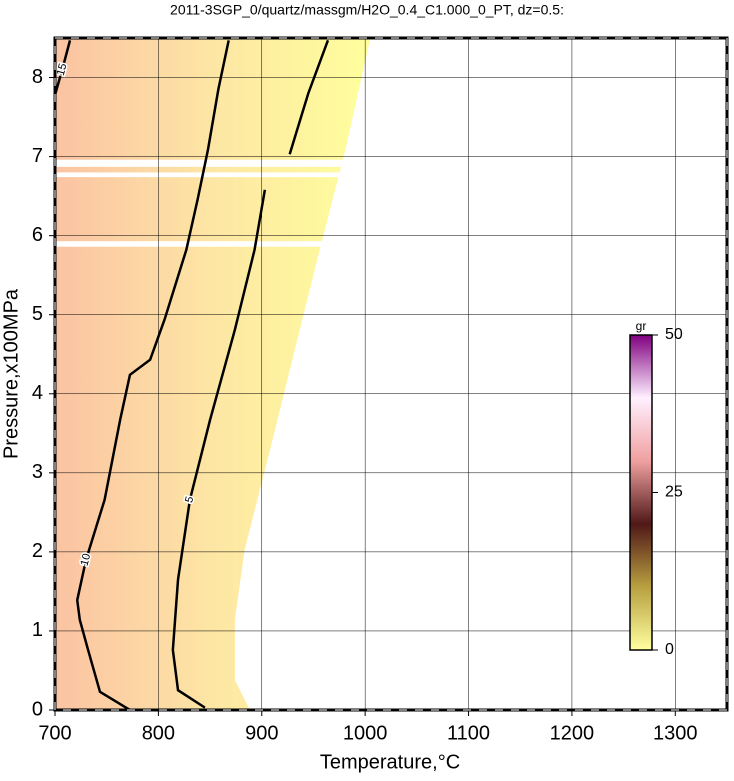 The image size is (734, 781). What do you see at coordinates (37, 156) in the screenshot?
I see `y-tick-label: 7` at bounding box center [37, 156].